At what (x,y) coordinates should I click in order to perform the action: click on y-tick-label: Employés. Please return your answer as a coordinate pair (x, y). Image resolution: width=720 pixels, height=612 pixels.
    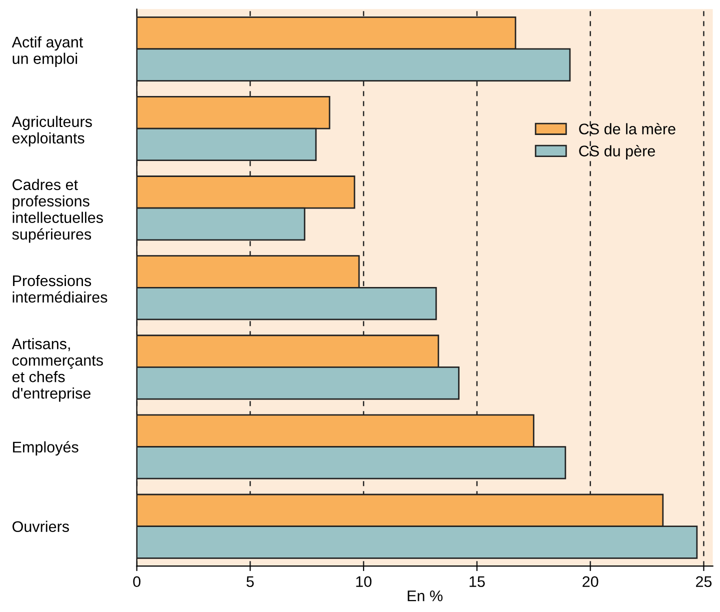
    Looking at the image, I should click on (45, 448).